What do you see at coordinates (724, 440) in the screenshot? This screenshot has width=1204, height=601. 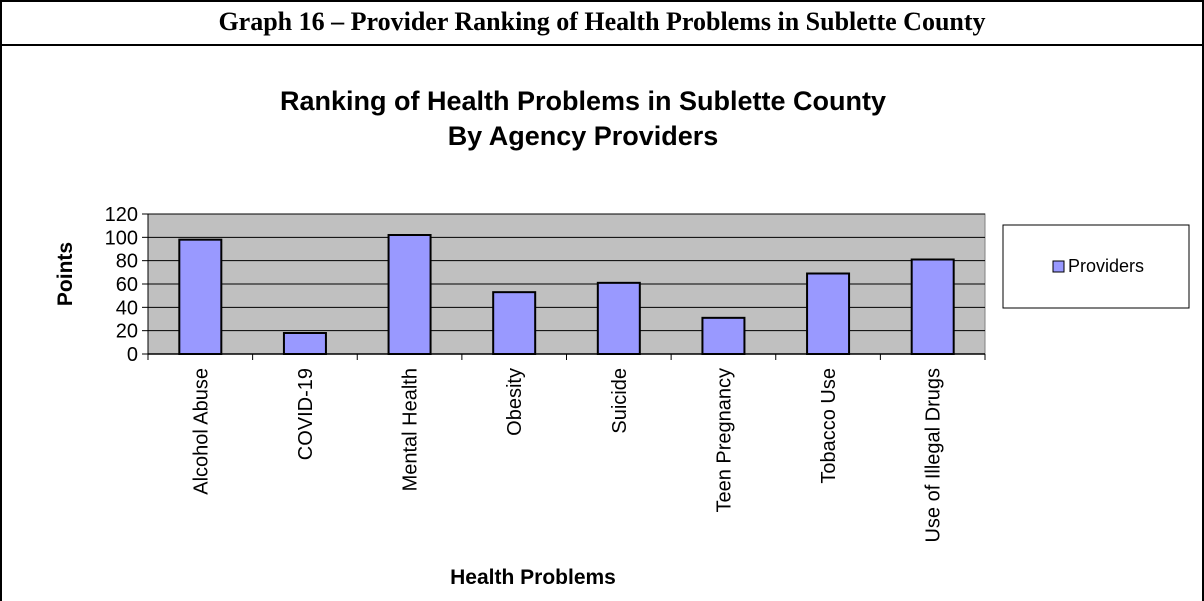 I see `x-tick-label: Teen Pregnancy` at bounding box center [724, 440].